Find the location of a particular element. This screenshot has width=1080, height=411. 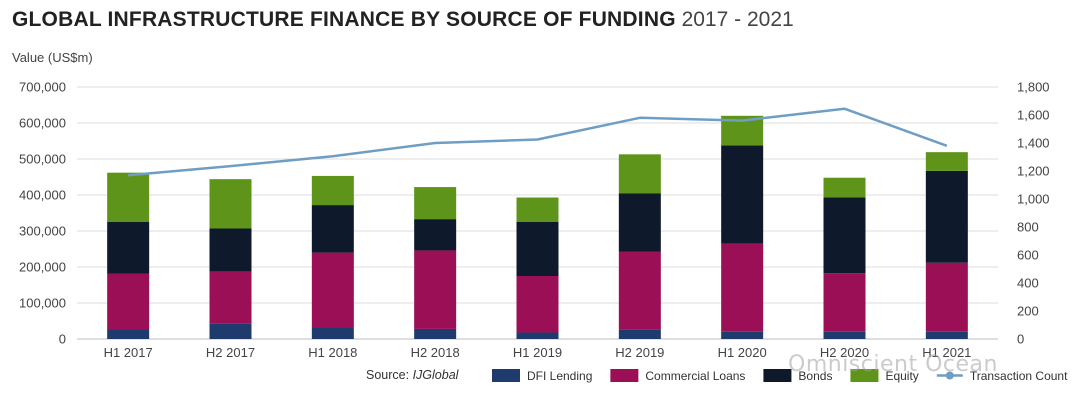

chart-title-years: 2017 - 2021 is located at coordinates (737, 19).